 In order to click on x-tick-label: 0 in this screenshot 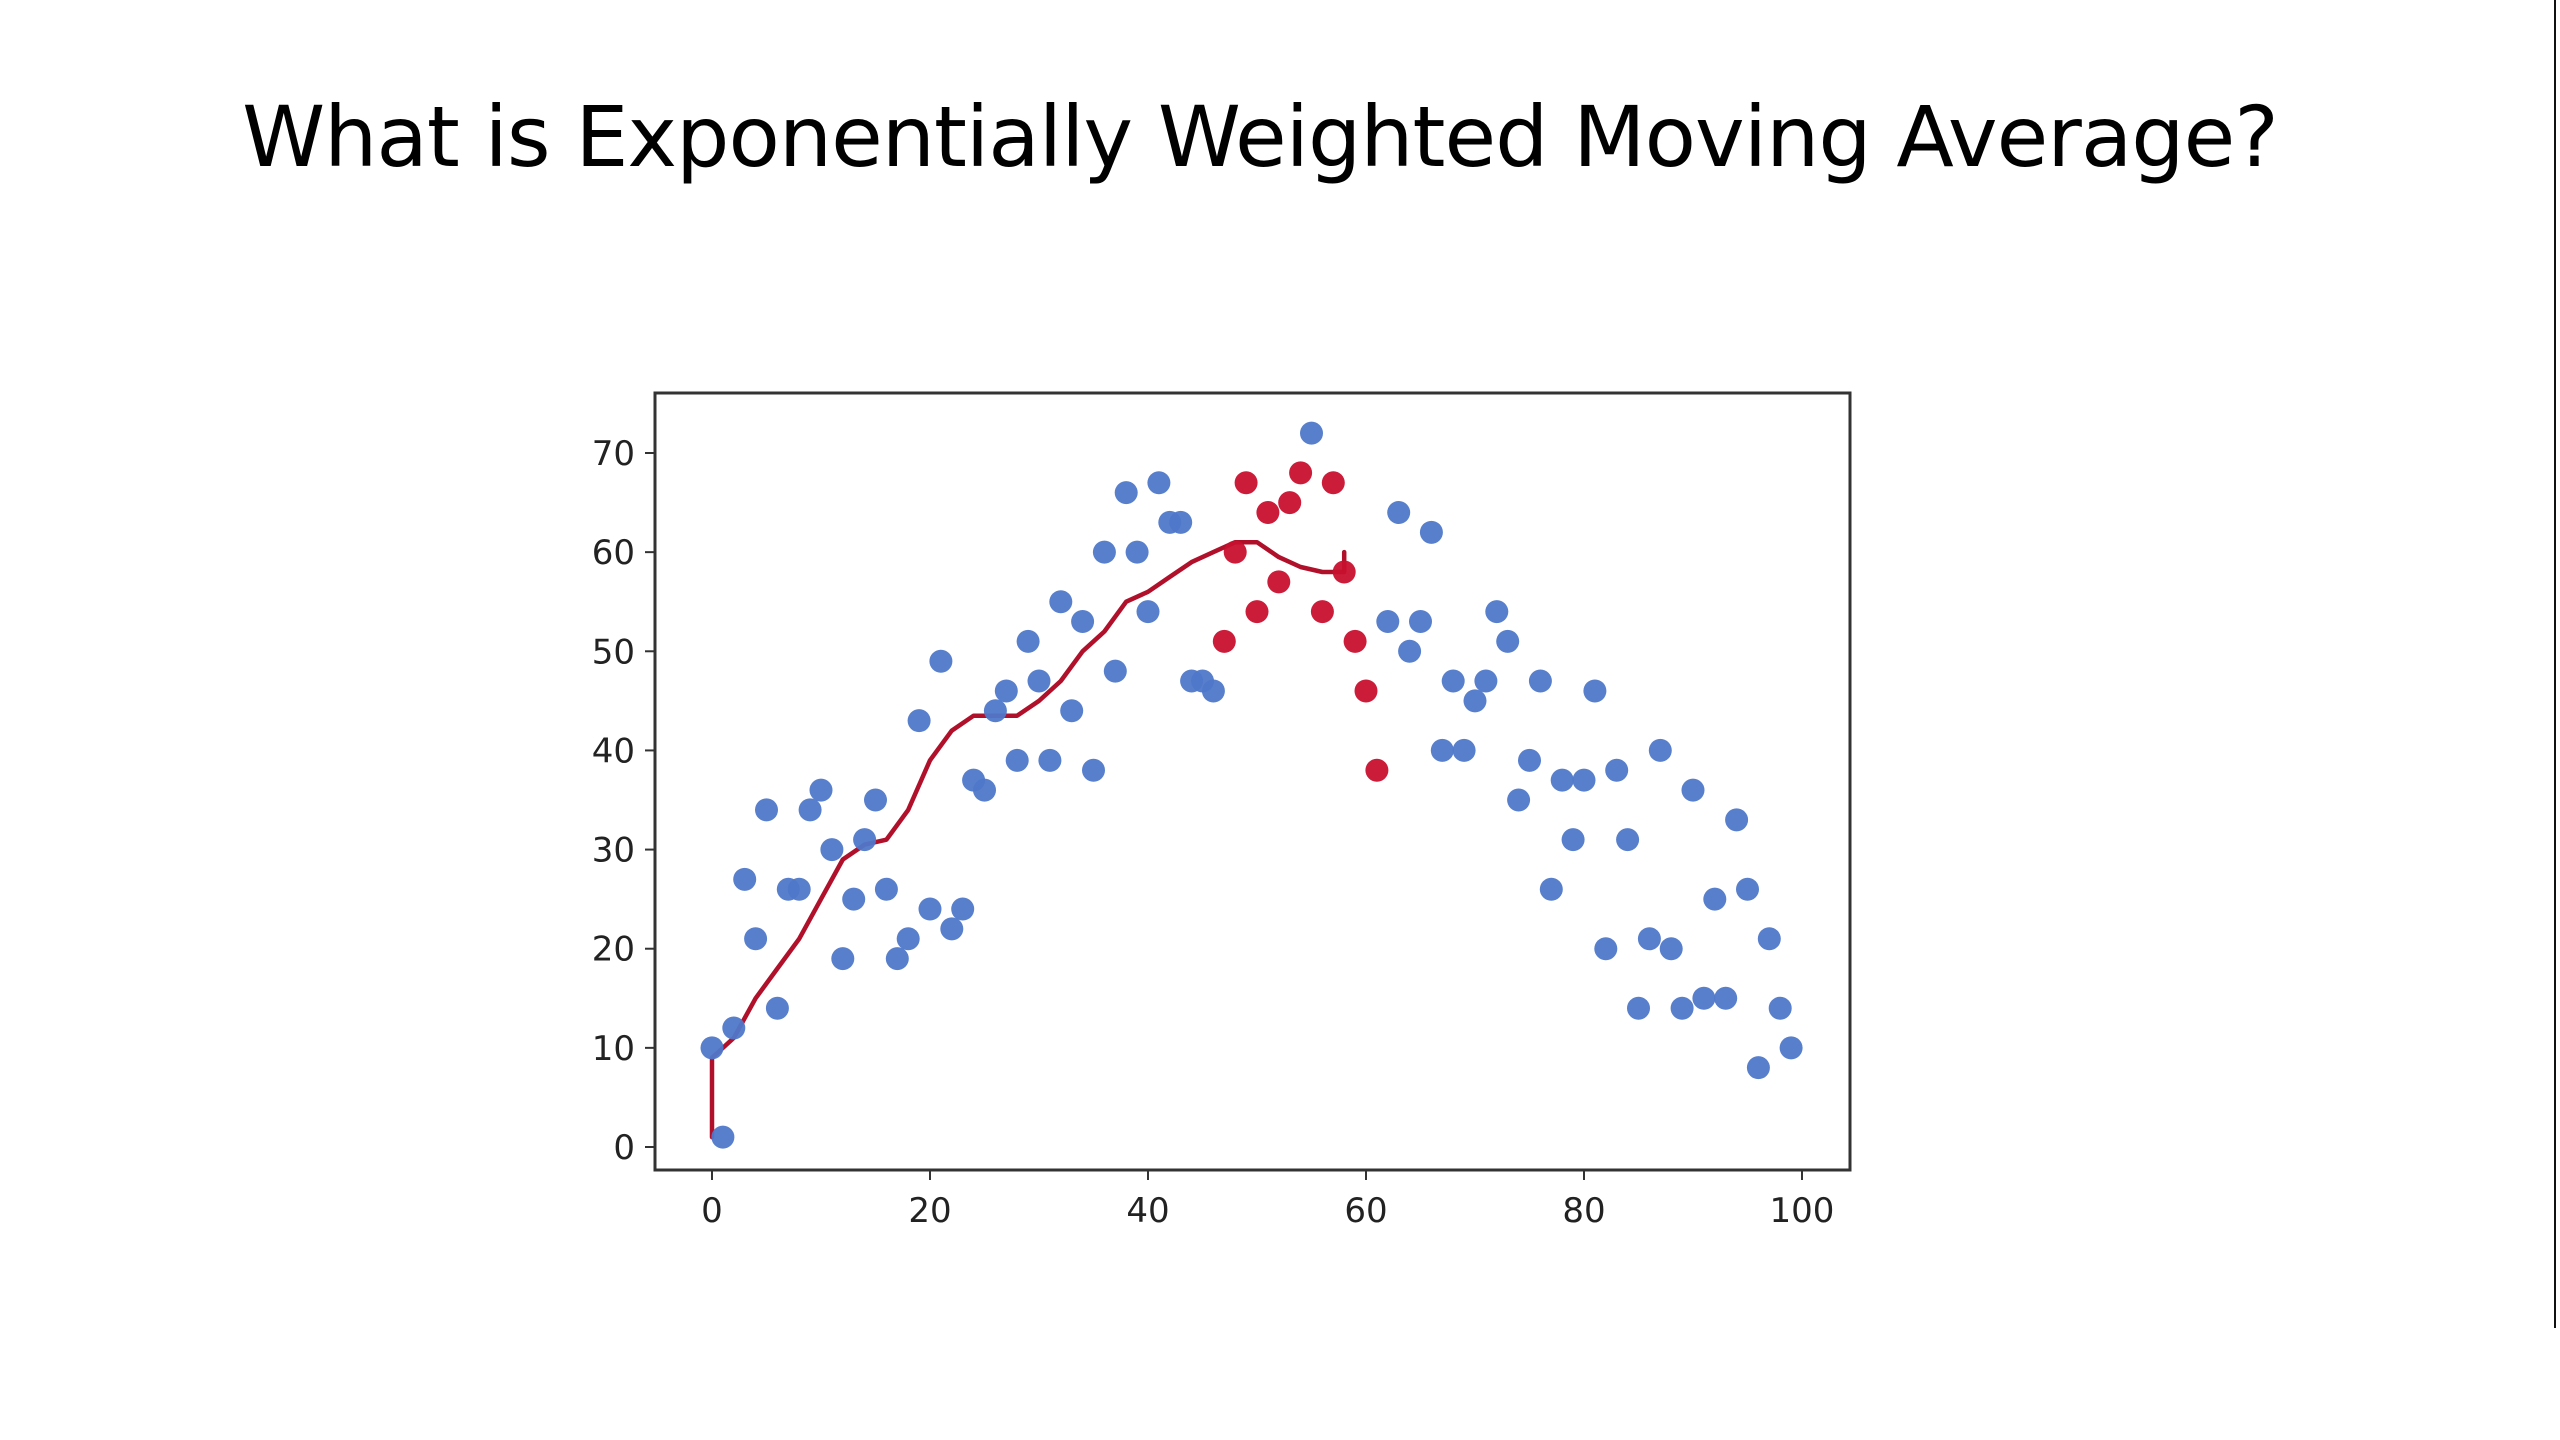, I will do `click(712, 1211)`.